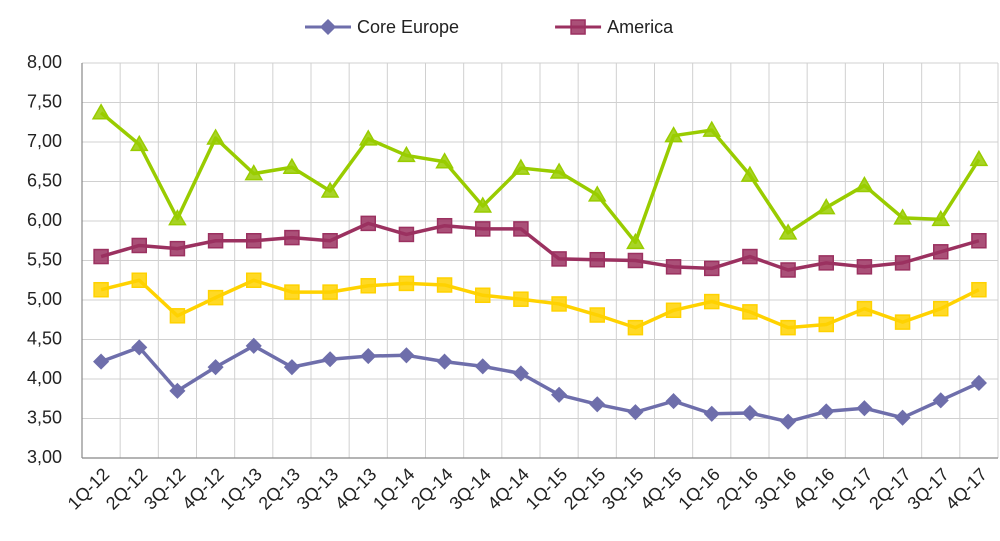  What do you see at coordinates (623, 489) in the screenshot?
I see `x-tick-label: 3Q-15` at bounding box center [623, 489].